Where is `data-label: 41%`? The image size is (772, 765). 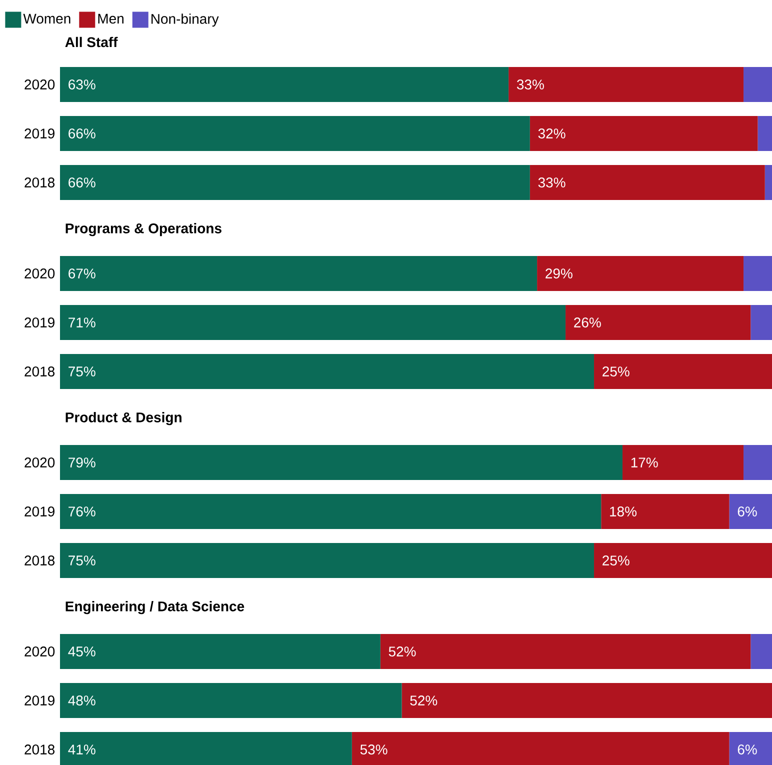
data-label: 41% is located at coordinates (82, 749).